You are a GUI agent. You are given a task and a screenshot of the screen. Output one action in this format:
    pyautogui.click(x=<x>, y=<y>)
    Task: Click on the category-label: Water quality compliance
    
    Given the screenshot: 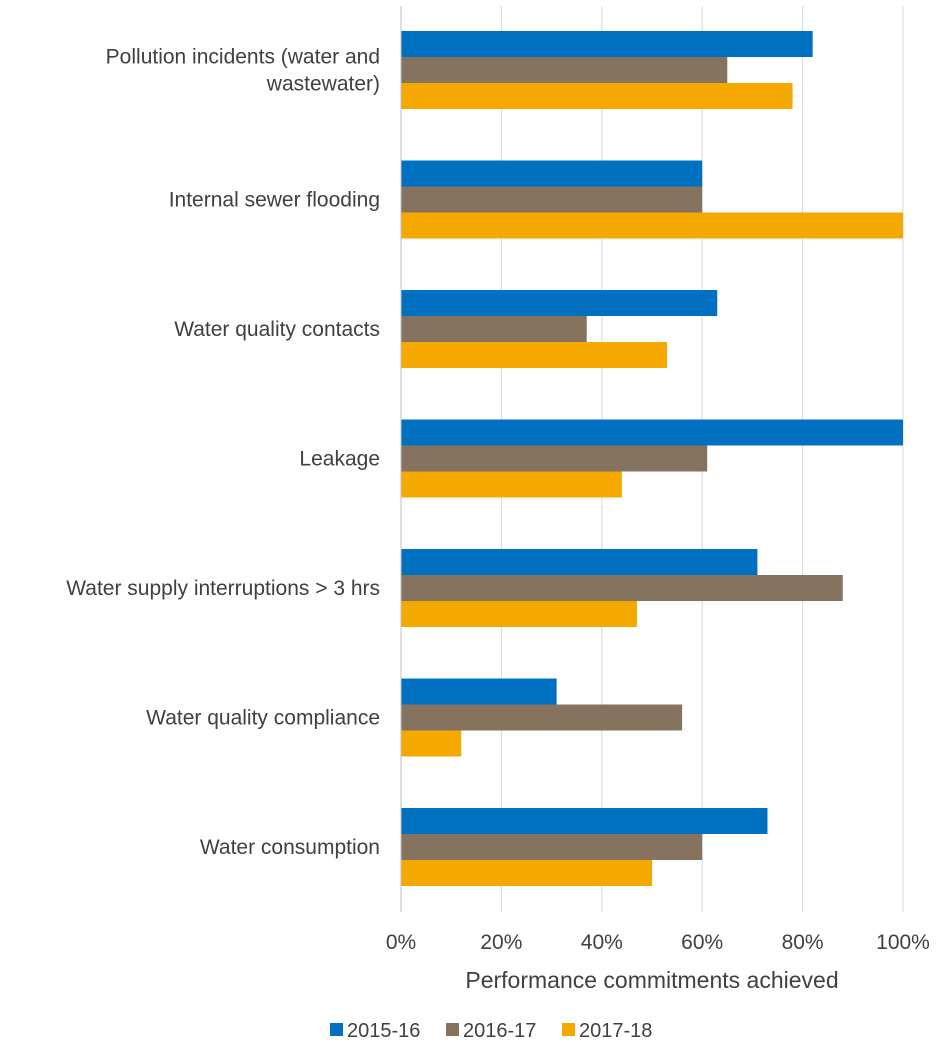 What is the action you would take?
    pyautogui.click(x=263, y=718)
    